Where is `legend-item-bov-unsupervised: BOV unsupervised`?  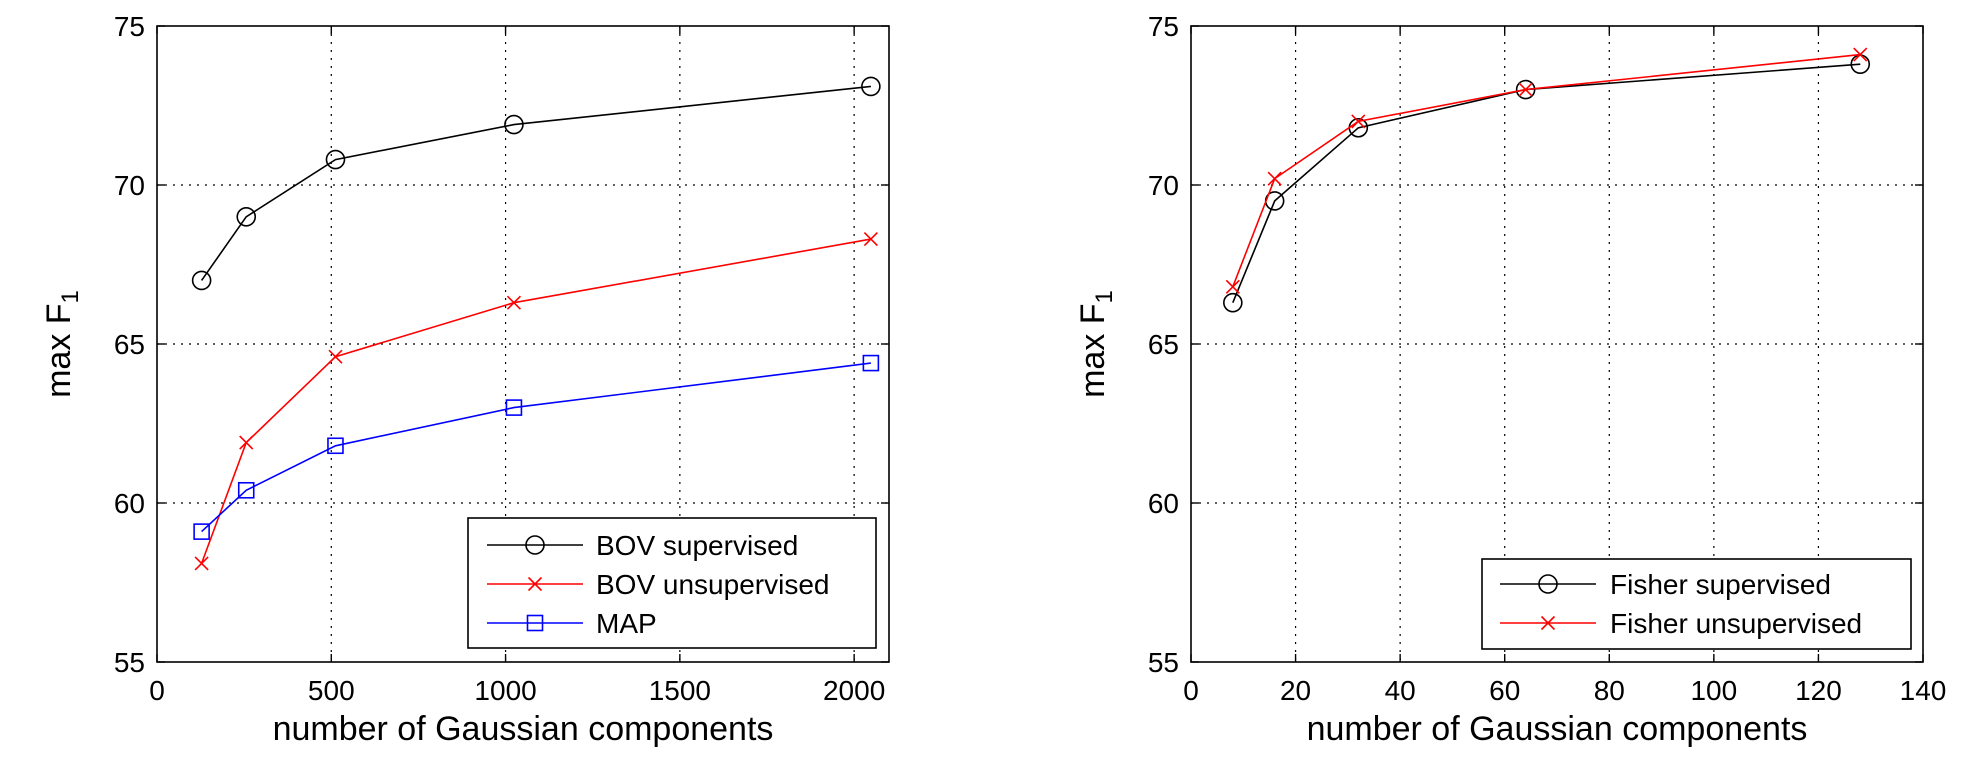
legend-item-bov-unsupervised: BOV unsupervised is located at coordinates (658, 584).